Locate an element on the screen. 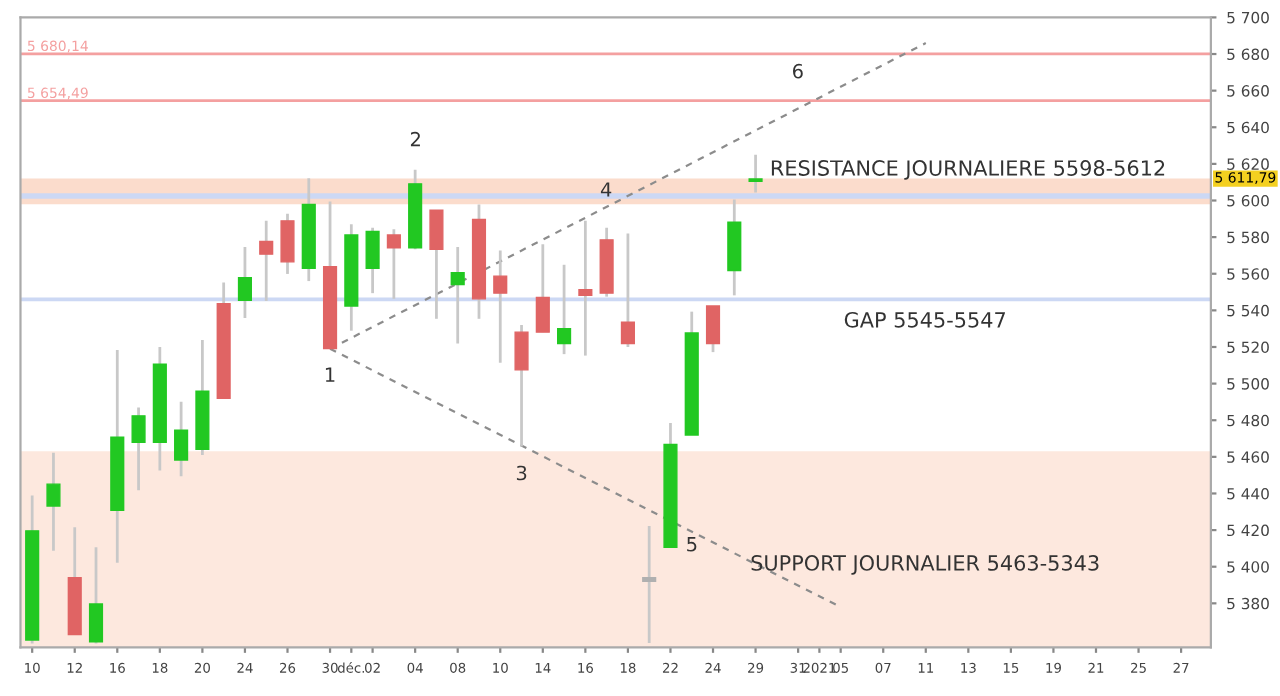  annotation: 1 is located at coordinates (330, 374).